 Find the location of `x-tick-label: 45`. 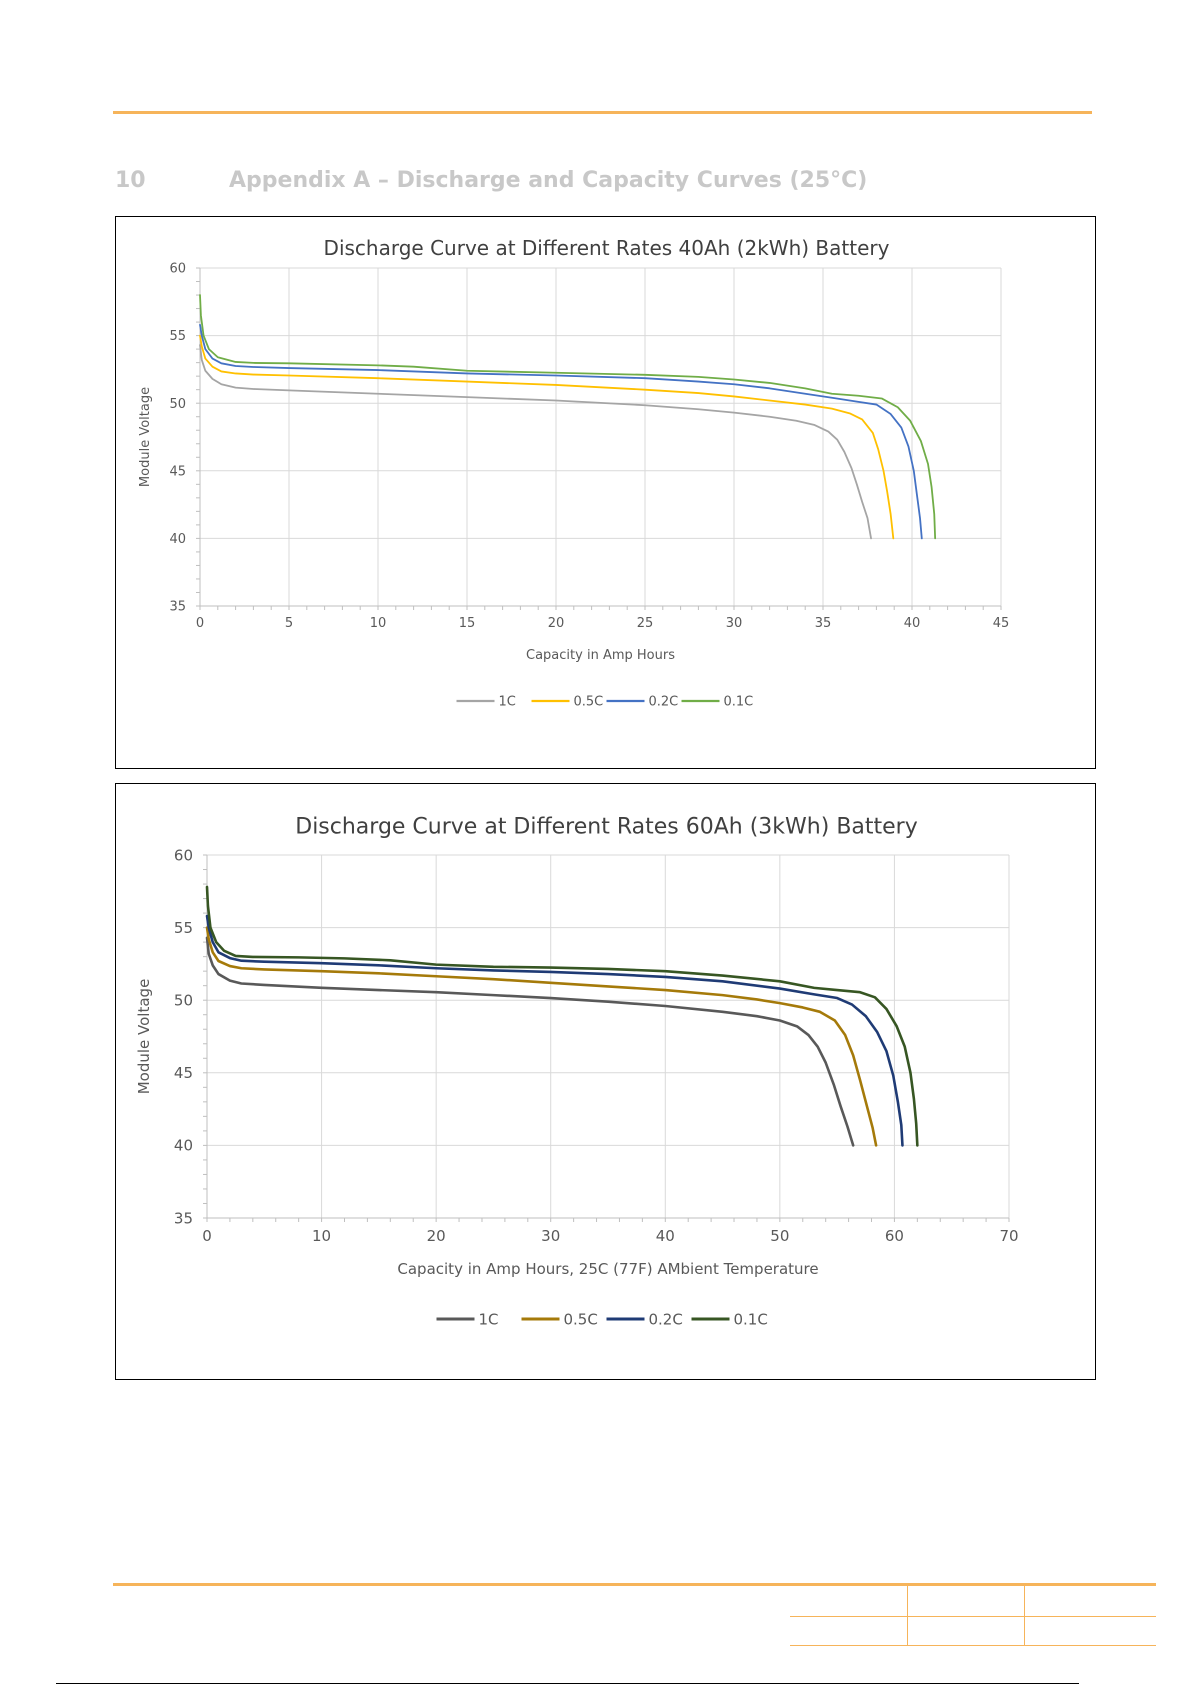

x-tick-label: 45 is located at coordinates (1001, 623).